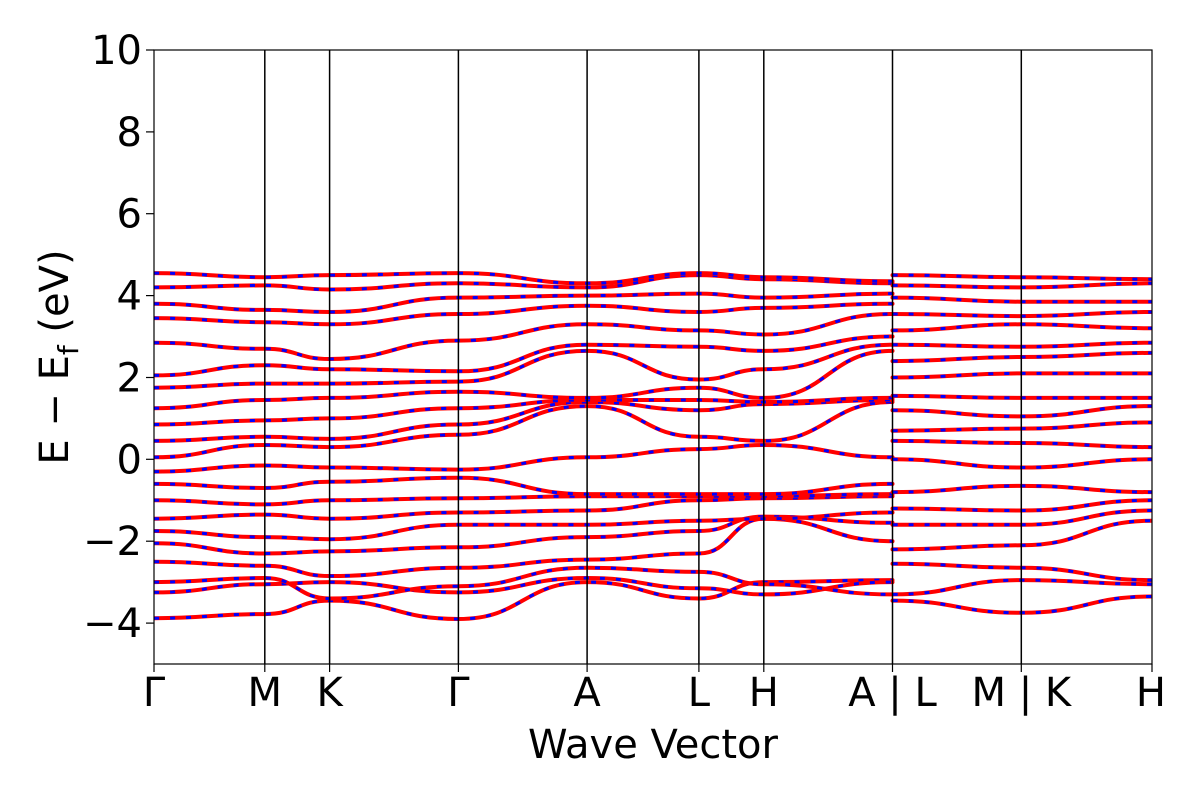 This screenshot has height=805, width=1200. What do you see at coordinates (699, 693) in the screenshot?
I see `x-tick-label: L` at bounding box center [699, 693].